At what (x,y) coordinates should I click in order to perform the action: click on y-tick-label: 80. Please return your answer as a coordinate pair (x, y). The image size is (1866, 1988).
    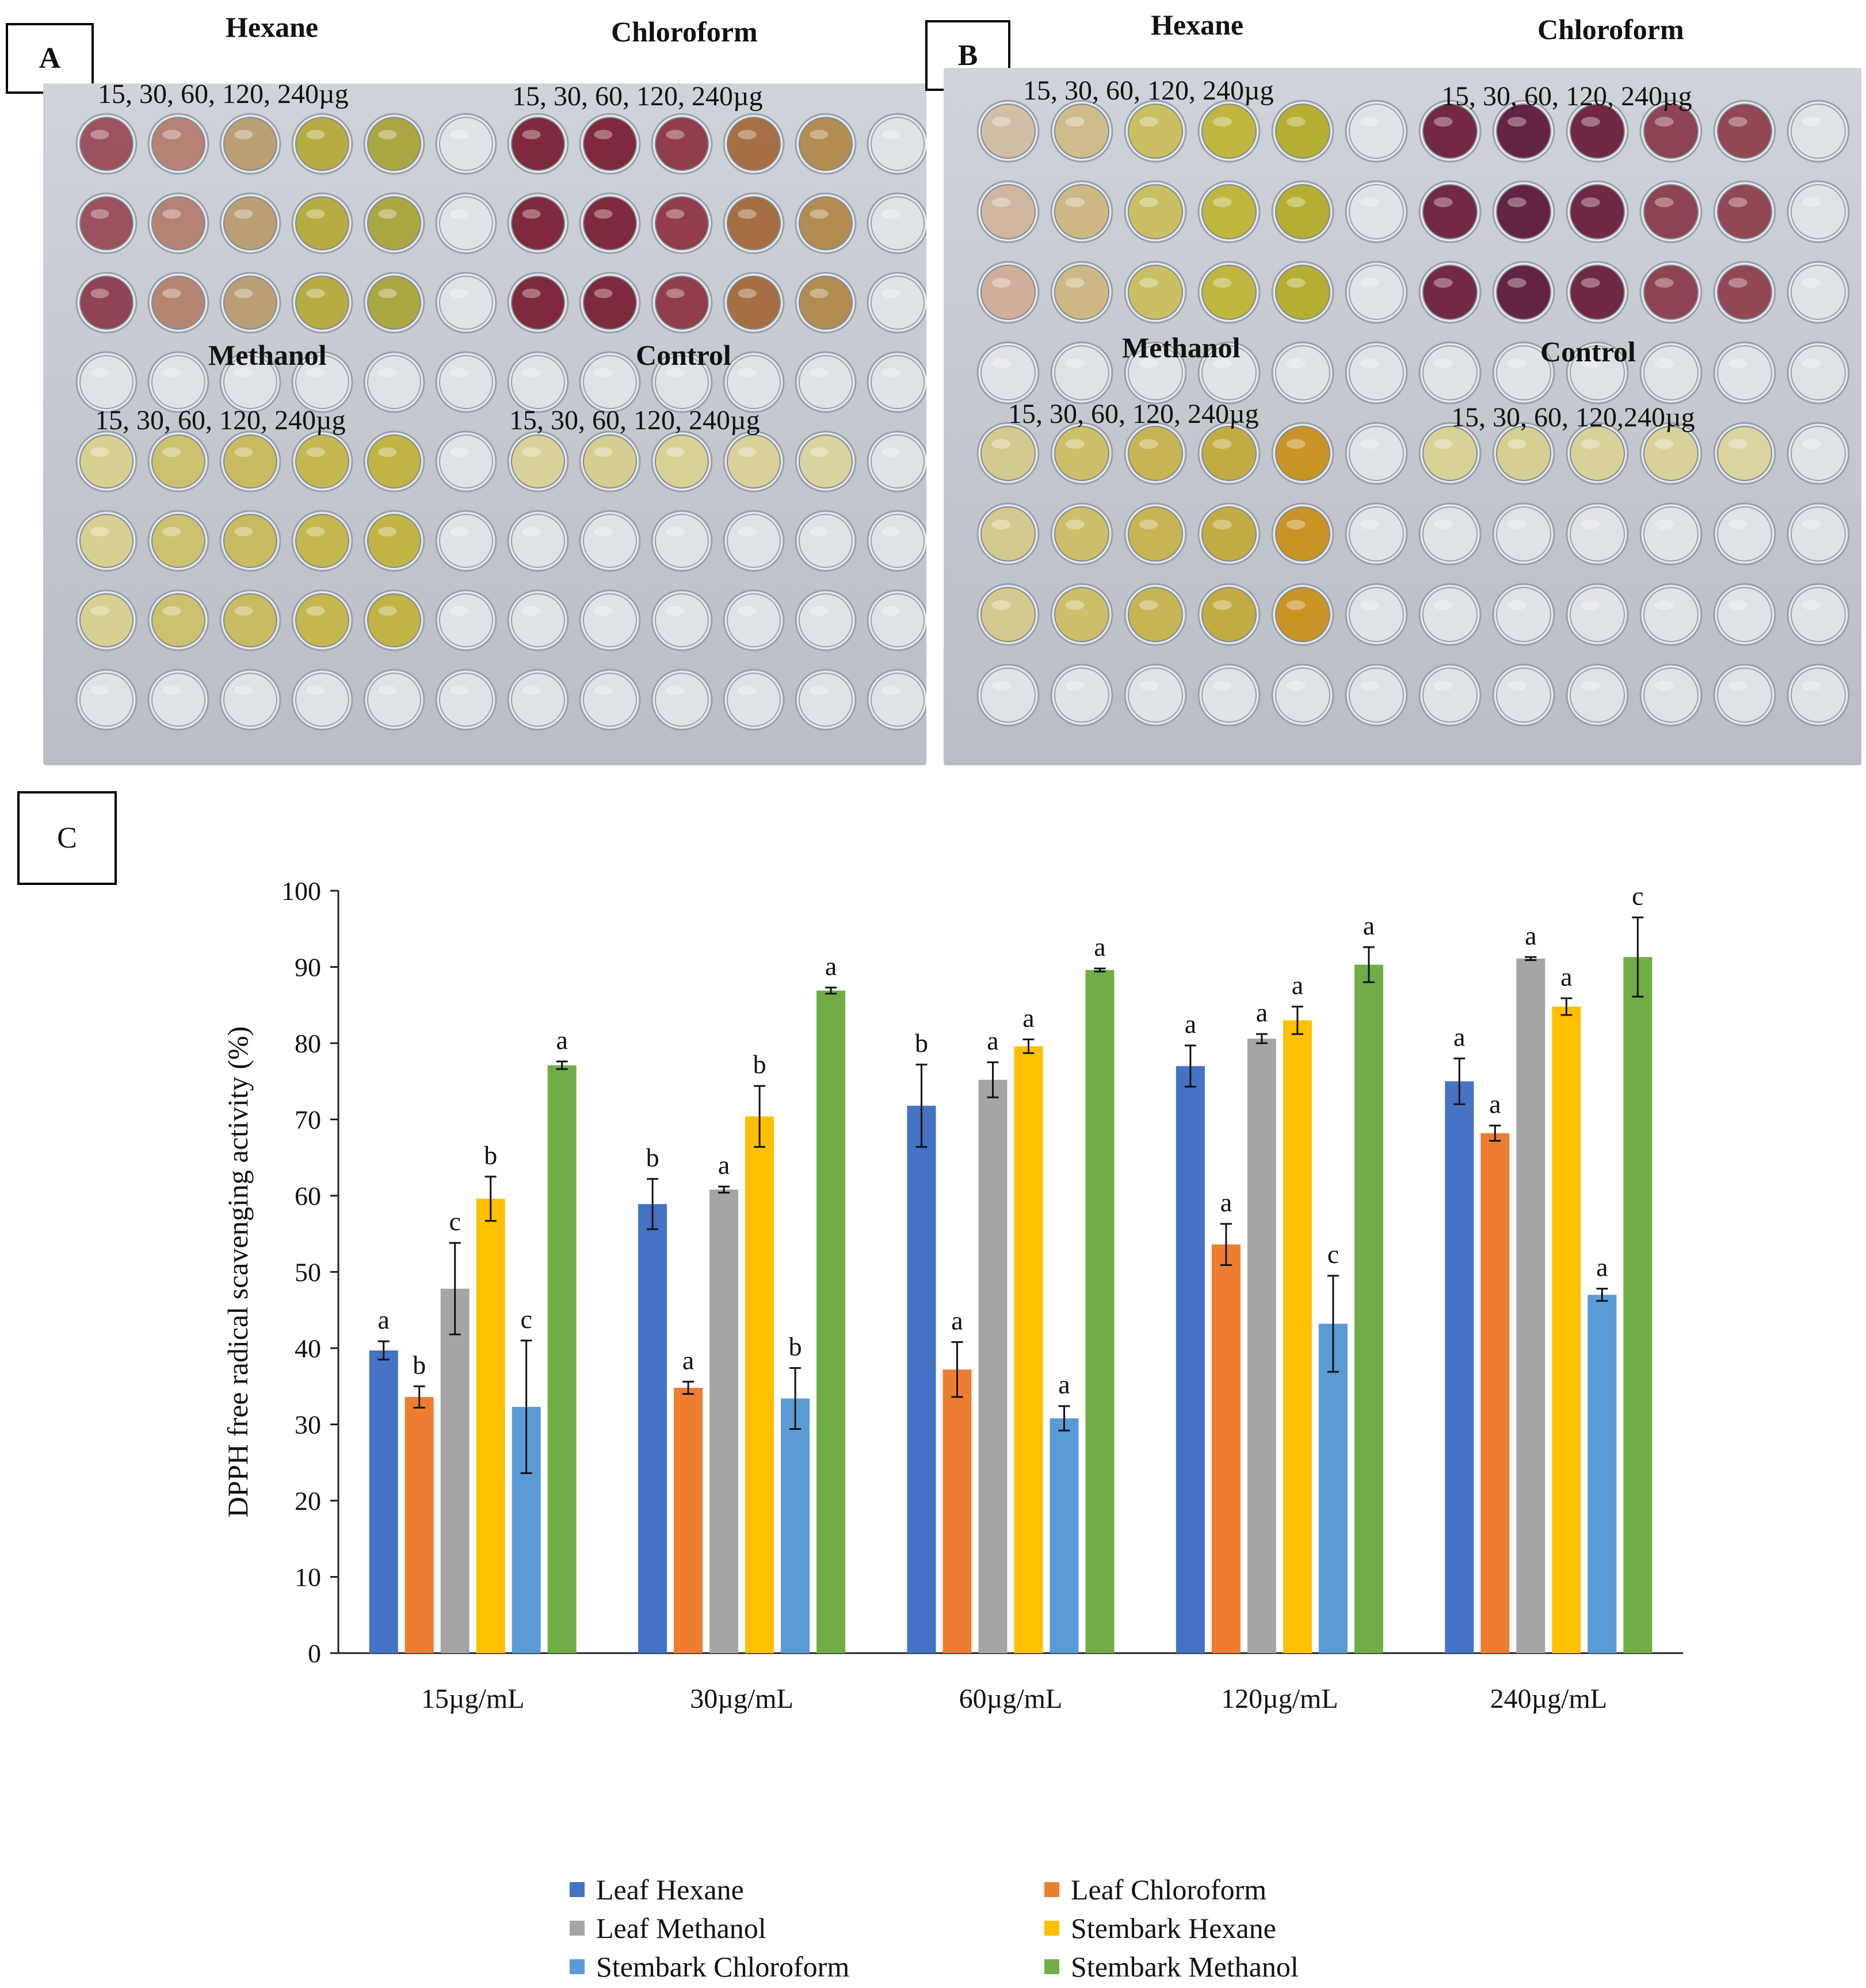
    Looking at the image, I should click on (308, 1043).